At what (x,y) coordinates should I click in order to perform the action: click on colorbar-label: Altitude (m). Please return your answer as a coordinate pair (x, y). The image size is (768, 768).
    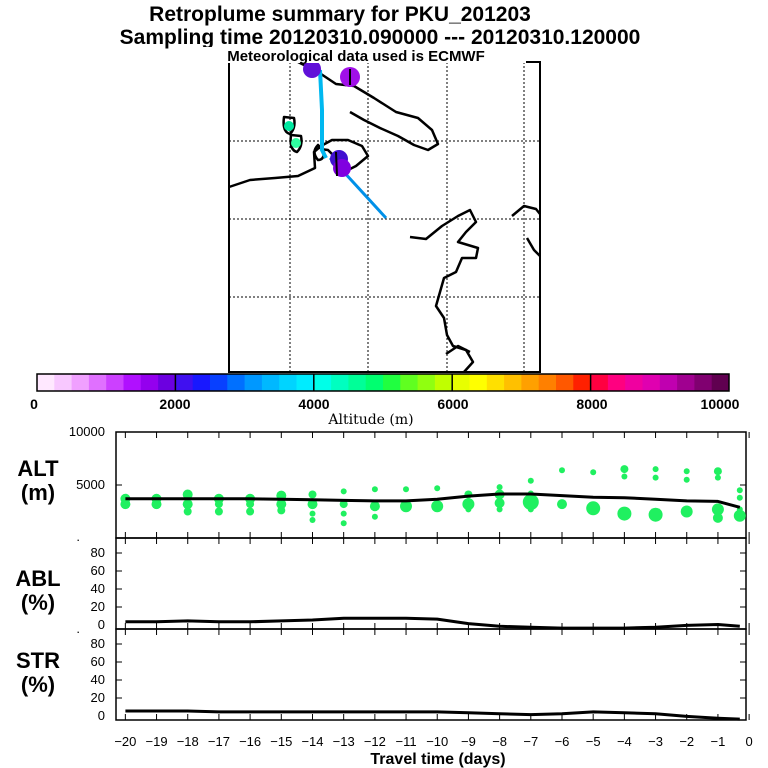
    Looking at the image, I should click on (370, 420).